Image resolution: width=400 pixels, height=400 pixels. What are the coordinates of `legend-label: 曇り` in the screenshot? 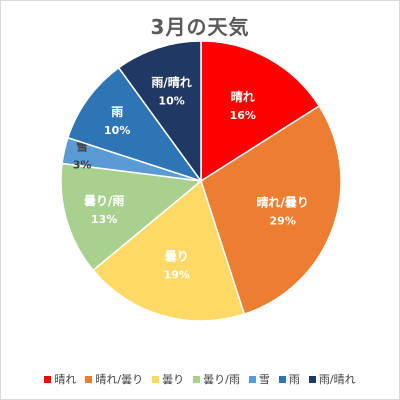 It's located at (173, 379).